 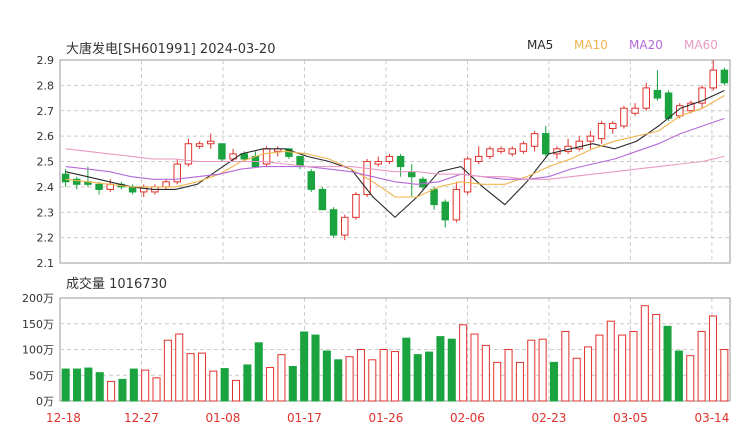 I want to click on legend-ma5-label: MA5, so click(x=540, y=45).